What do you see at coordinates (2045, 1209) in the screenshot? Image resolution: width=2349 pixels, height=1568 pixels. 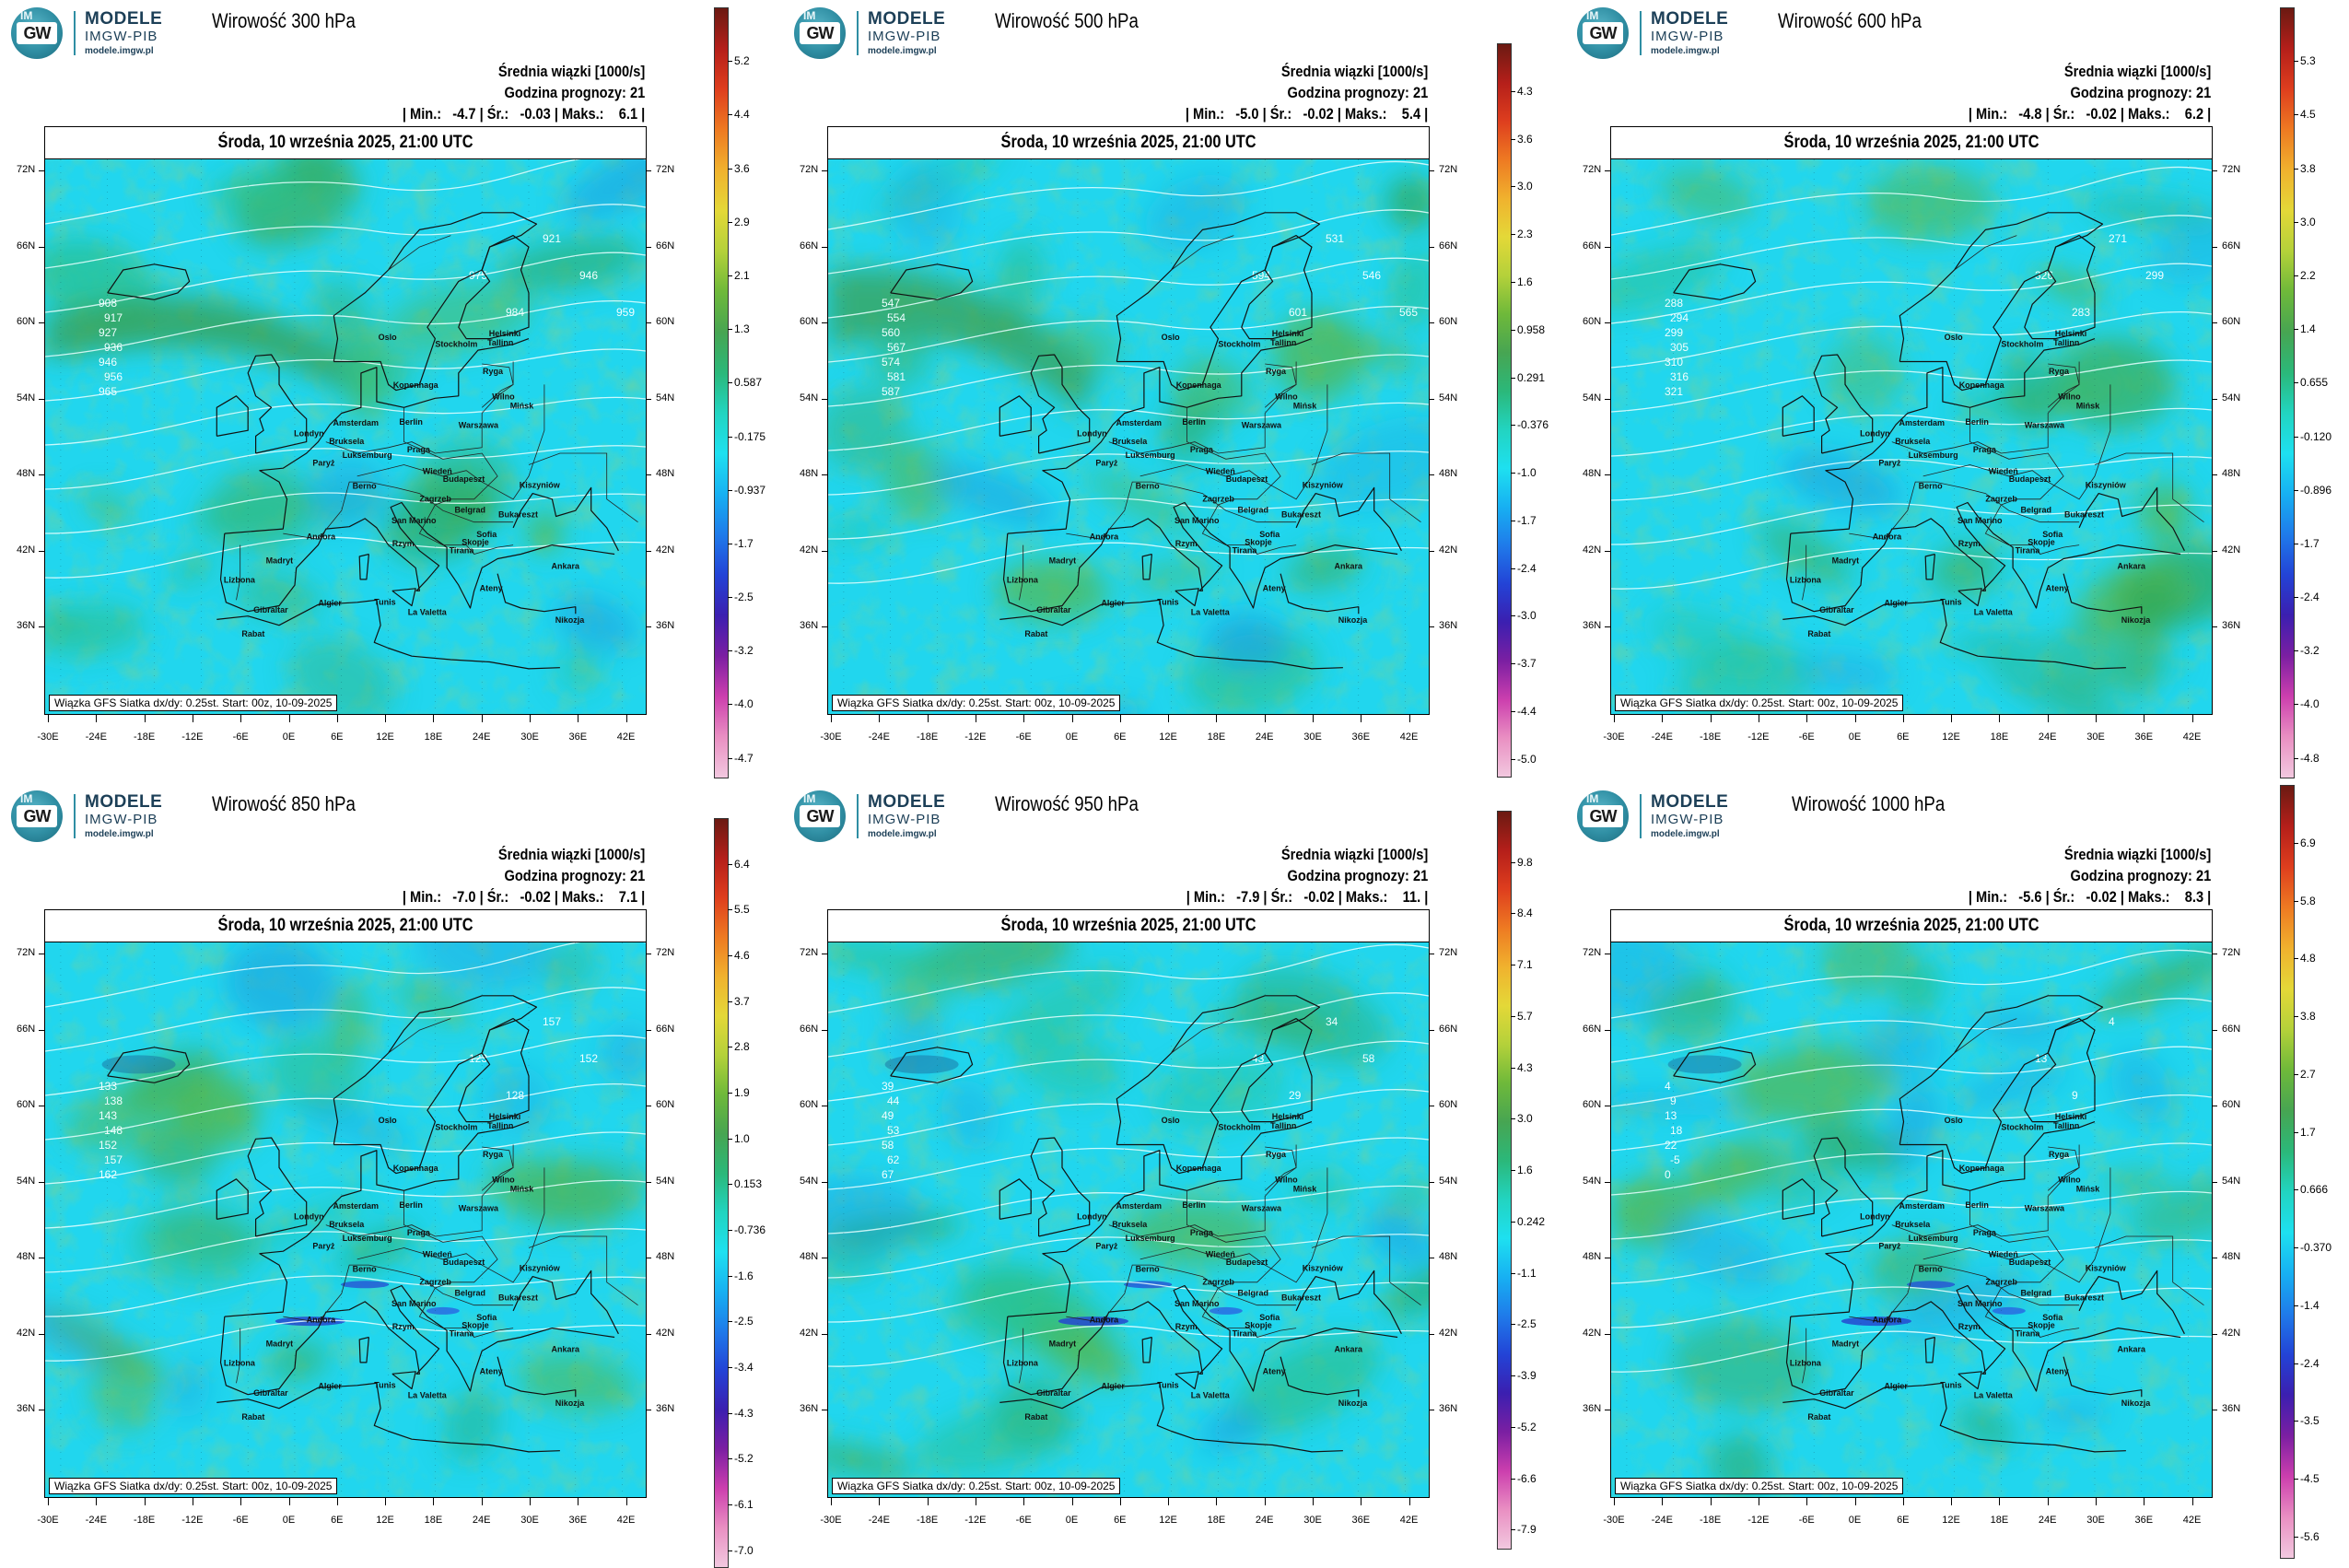 I see `city-label: Warszawa` at bounding box center [2045, 1209].